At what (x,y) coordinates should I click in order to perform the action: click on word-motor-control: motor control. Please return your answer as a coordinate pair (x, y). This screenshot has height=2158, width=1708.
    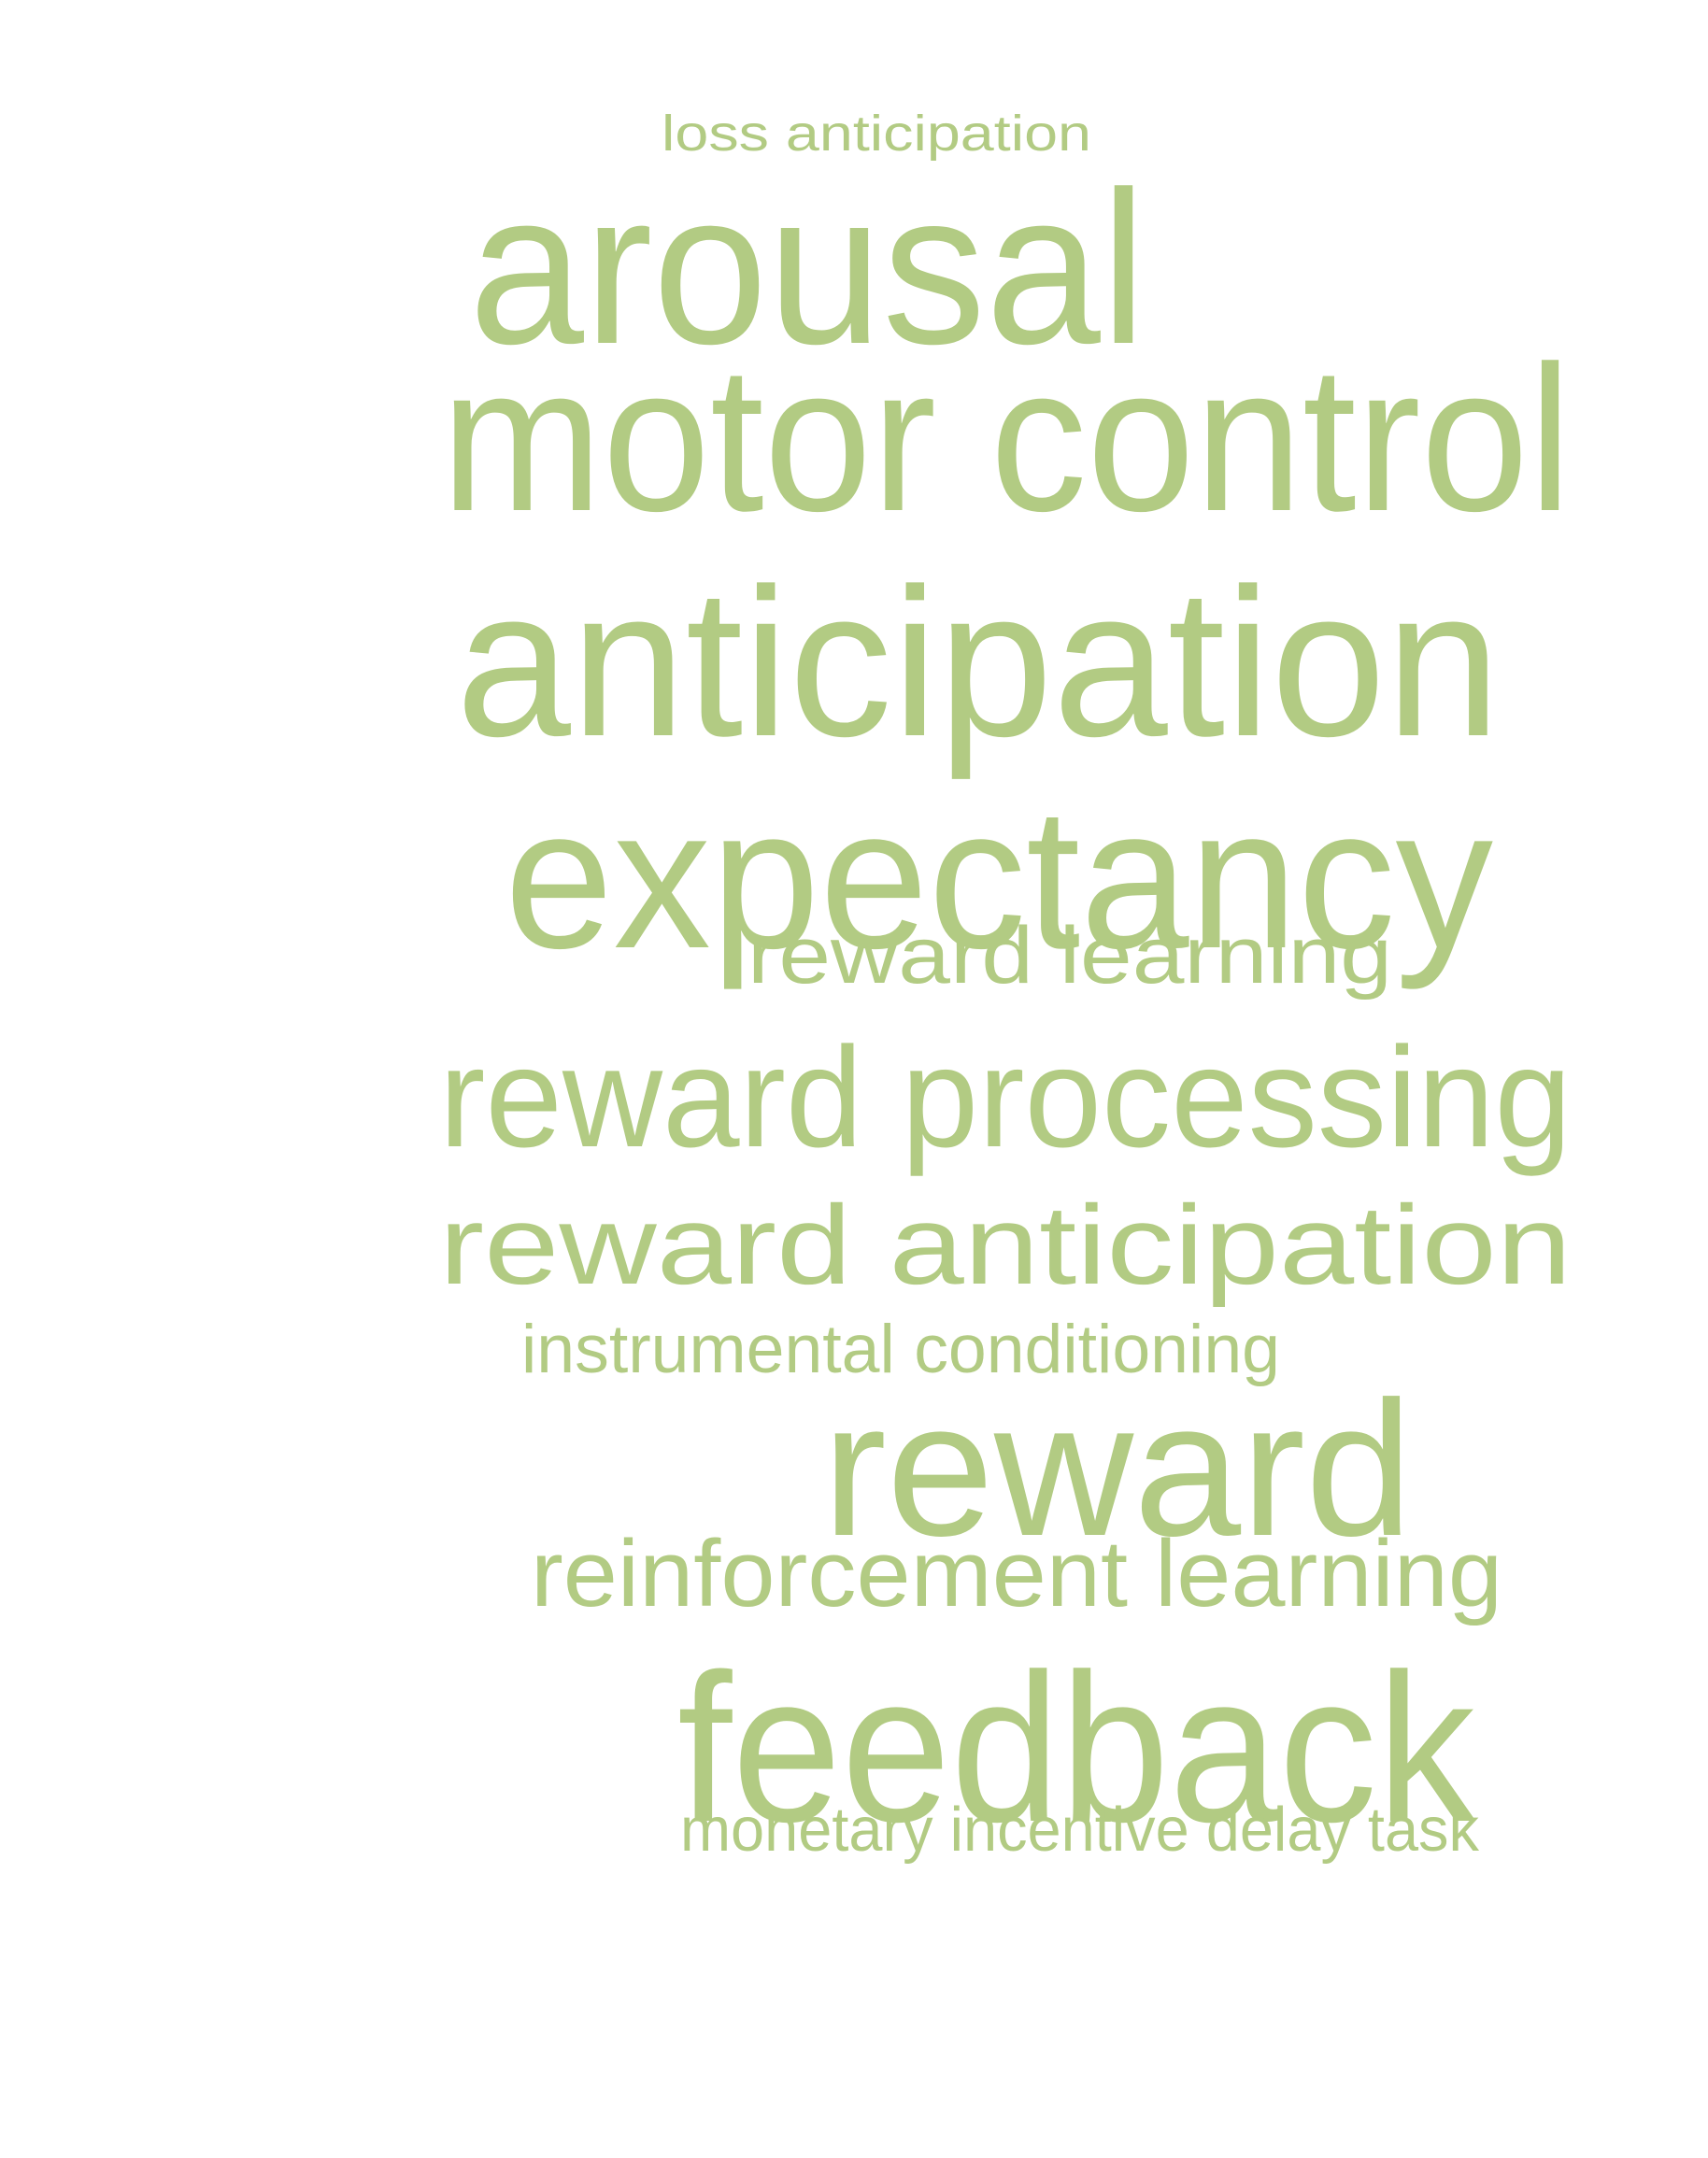
    Looking at the image, I should click on (1007, 438).